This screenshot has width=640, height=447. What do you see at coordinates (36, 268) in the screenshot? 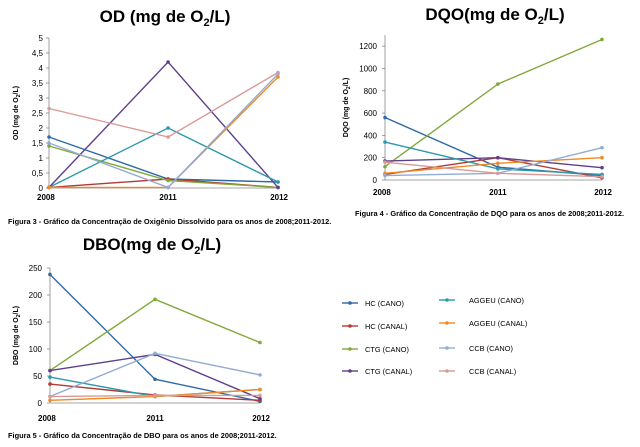
I see `y-tick-label: 250` at bounding box center [36, 268].